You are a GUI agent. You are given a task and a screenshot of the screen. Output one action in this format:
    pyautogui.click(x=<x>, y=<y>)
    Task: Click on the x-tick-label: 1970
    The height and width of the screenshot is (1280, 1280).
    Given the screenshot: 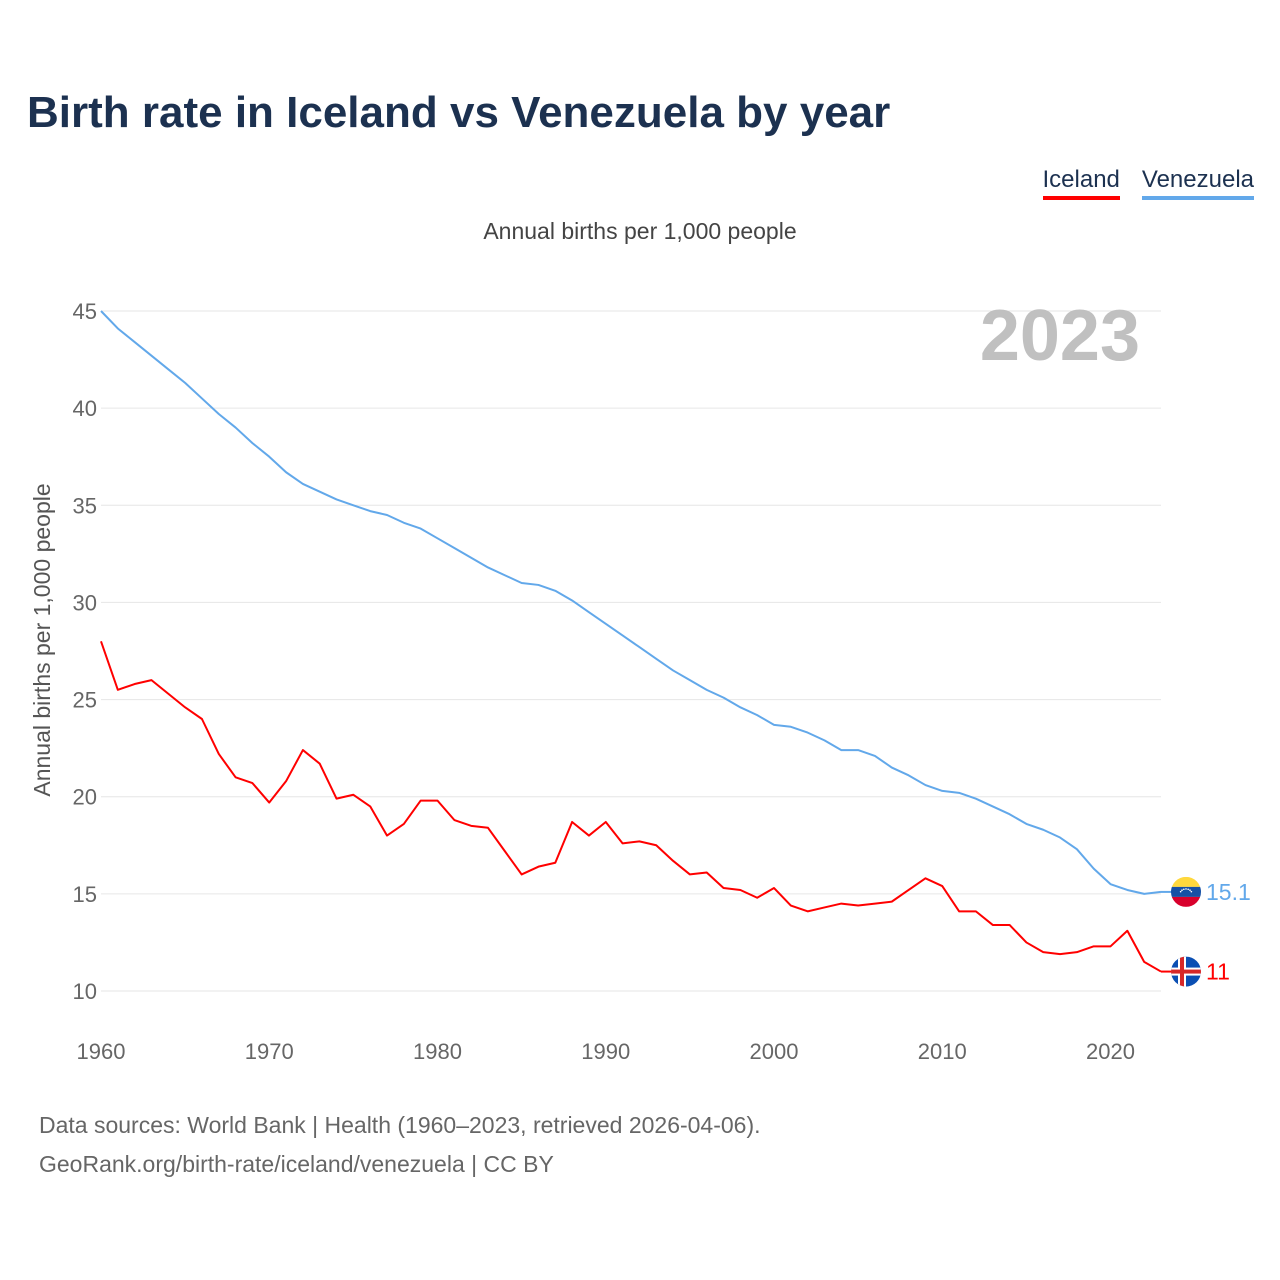 What is the action you would take?
    pyautogui.click(x=269, y=1051)
    